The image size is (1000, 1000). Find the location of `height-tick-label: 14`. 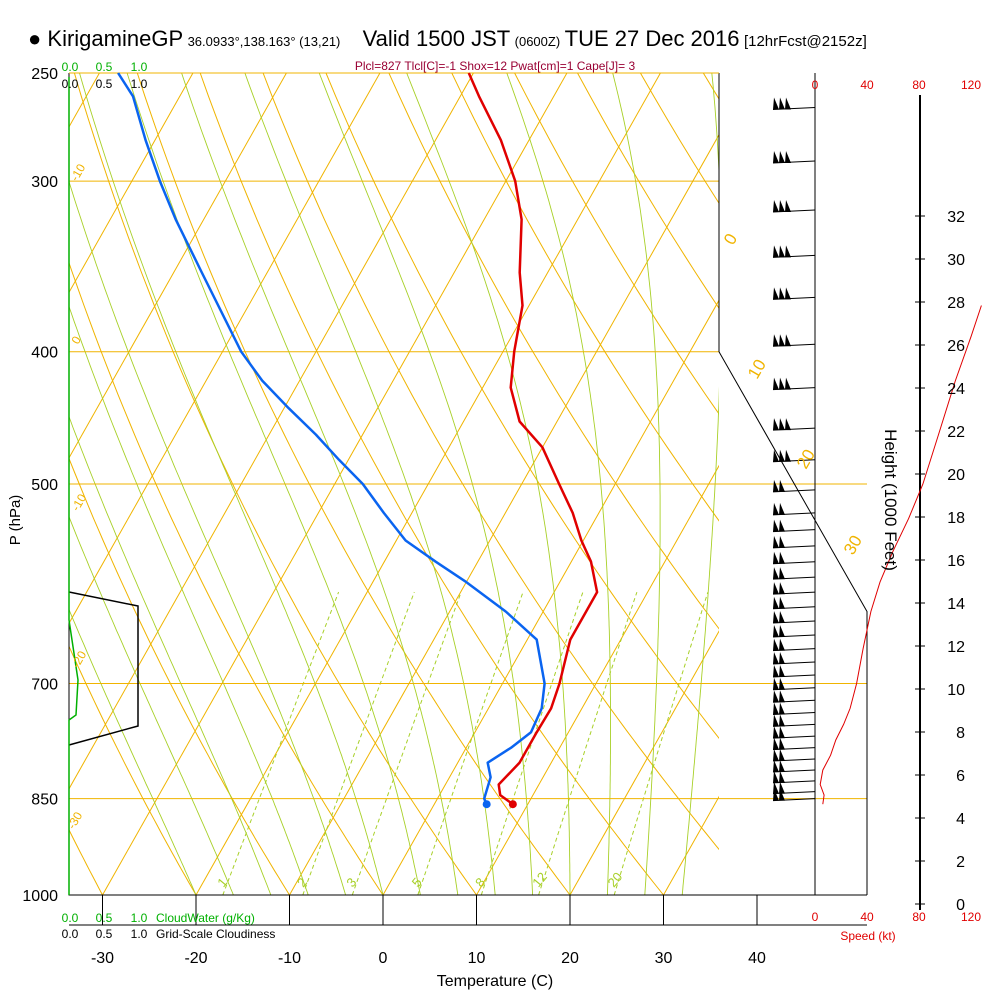

height-tick-label: 14 is located at coordinates (956, 604).